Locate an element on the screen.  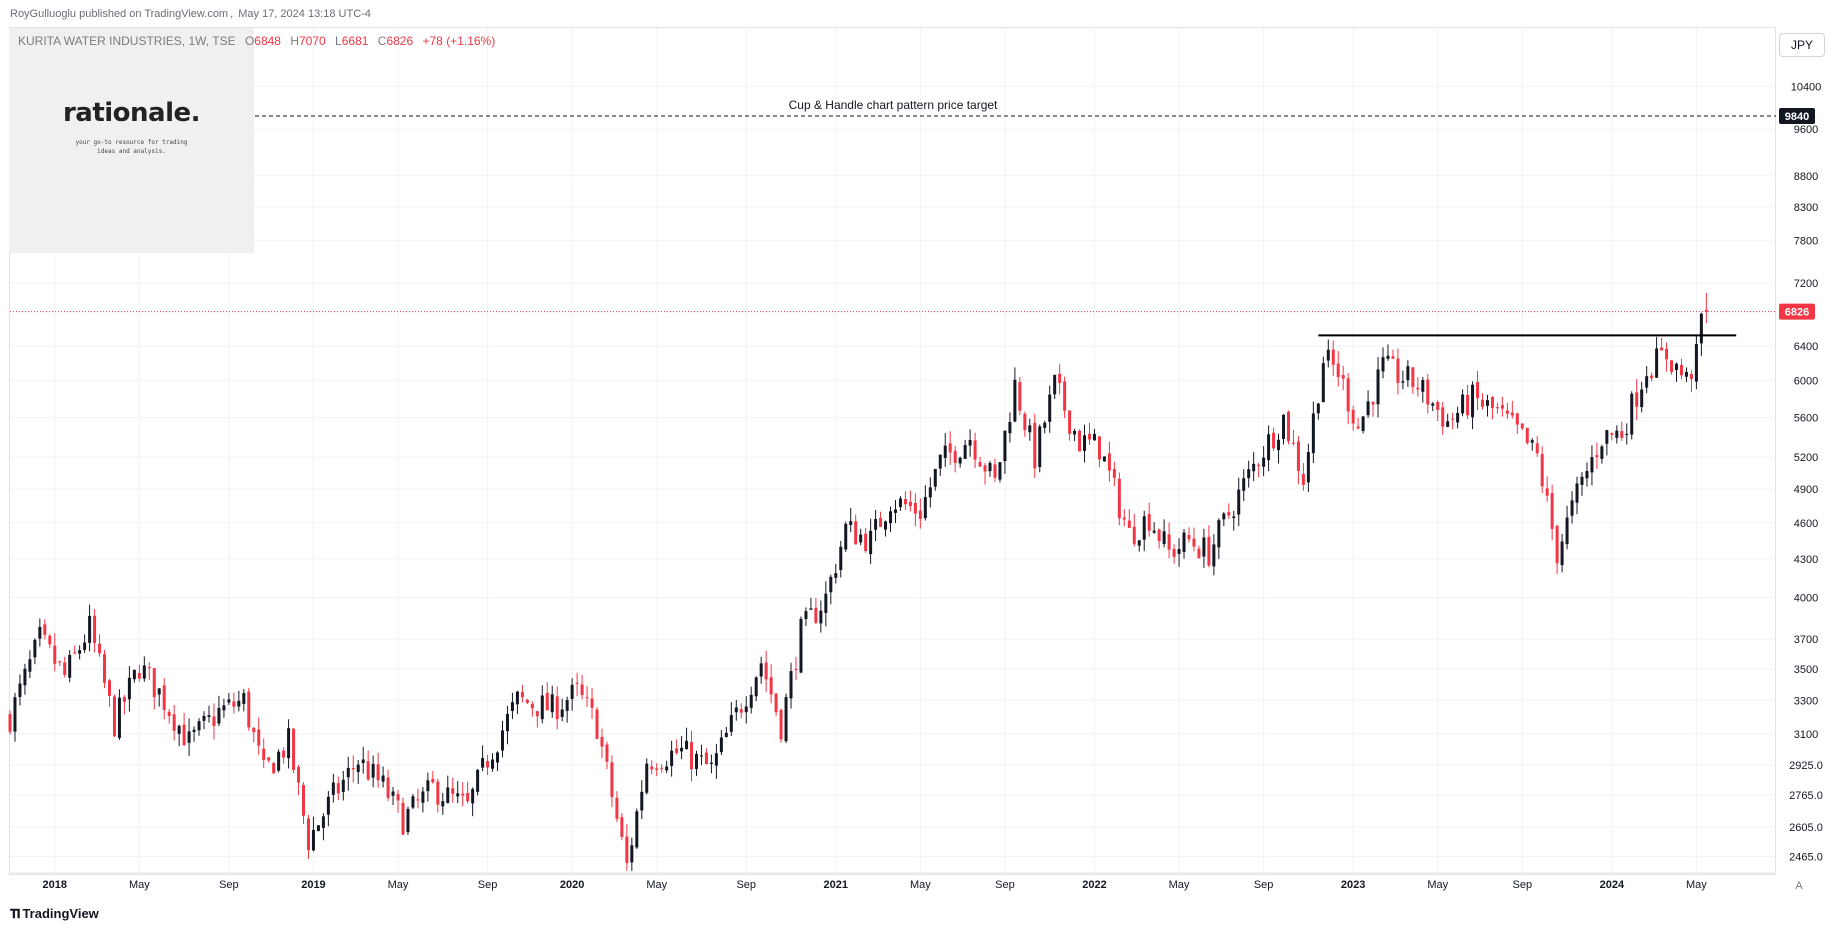
price-tick-label: 3100 is located at coordinates (1806, 735).